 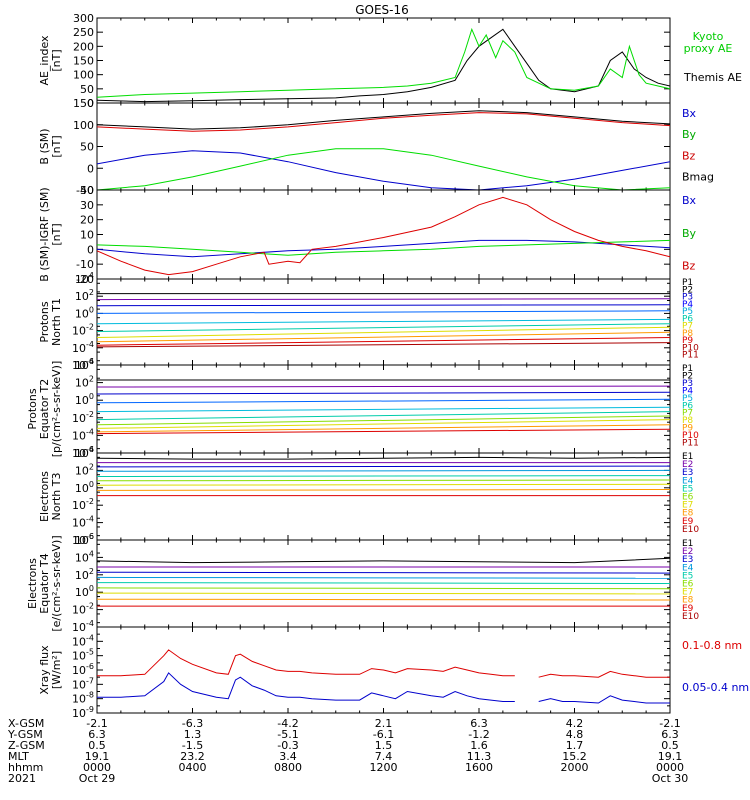 What do you see at coordinates (87, 235) in the screenshot?
I see `y-tick-label: 10` at bounding box center [87, 235].